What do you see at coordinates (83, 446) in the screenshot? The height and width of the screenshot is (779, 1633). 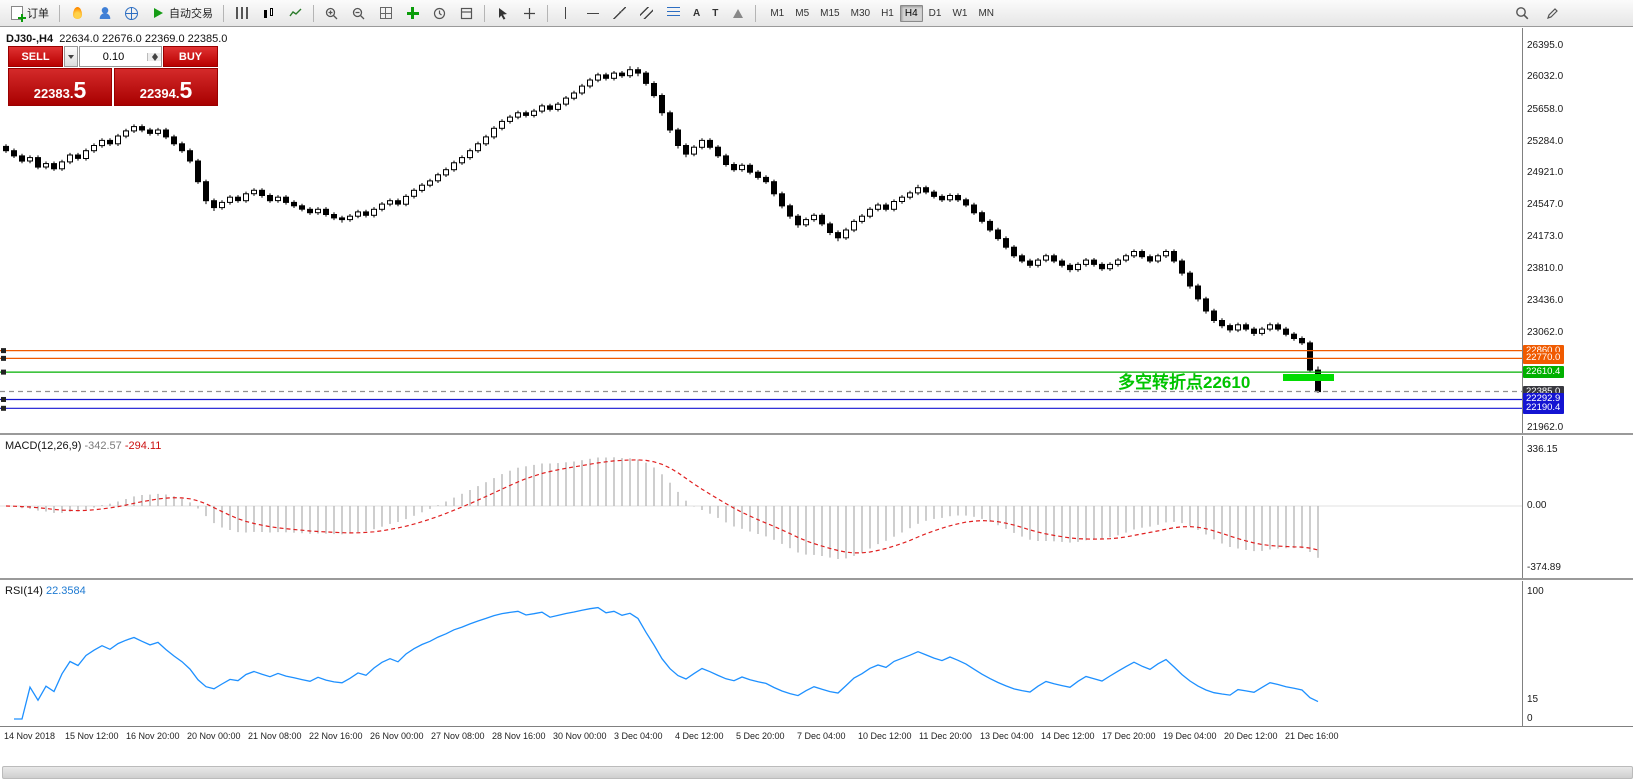 I see `macd-label: MACD(12,26,9) -342.57 -294.11` at bounding box center [83, 446].